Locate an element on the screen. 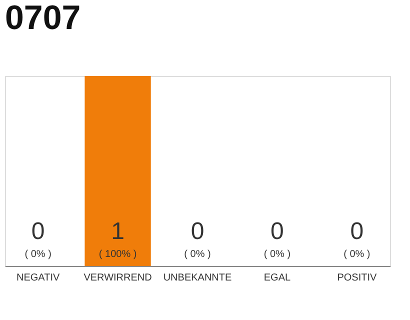  chart-title: 0707 is located at coordinates (43, 18).